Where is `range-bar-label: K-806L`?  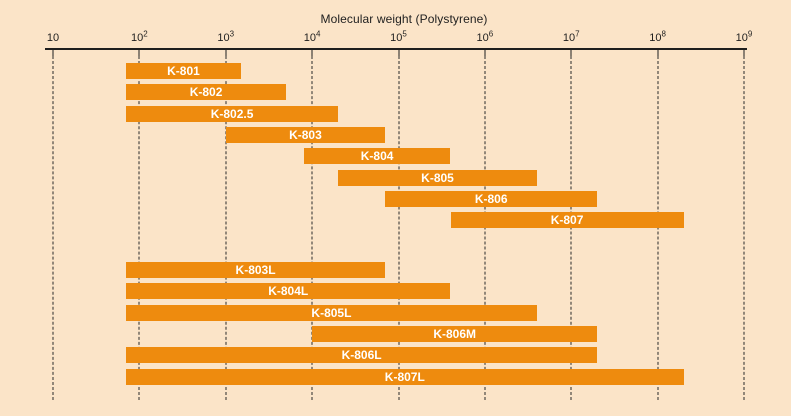 range-bar-label: K-806L is located at coordinates (361, 355).